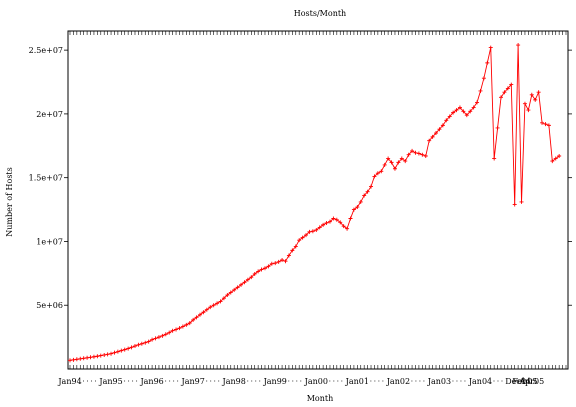  What do you see at coordinates (49, 241) in the screenshot?
I see `y-tick-label: 1e+07` at bounding box center [49, 241].